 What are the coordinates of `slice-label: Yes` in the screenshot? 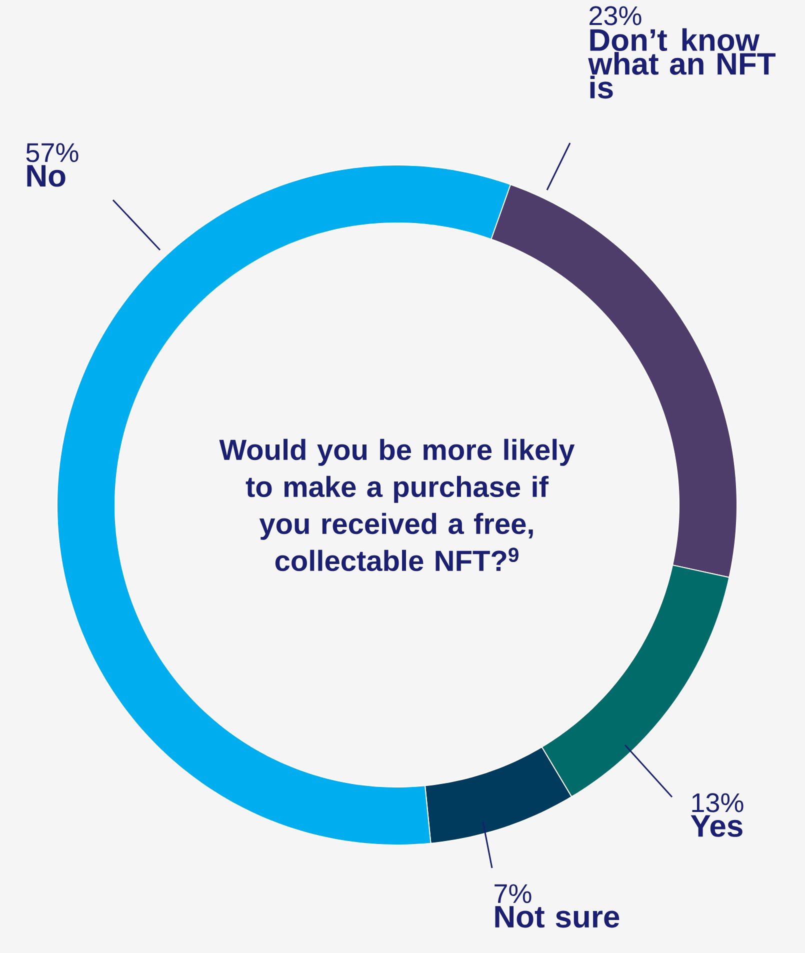 It's located at (716, 826).